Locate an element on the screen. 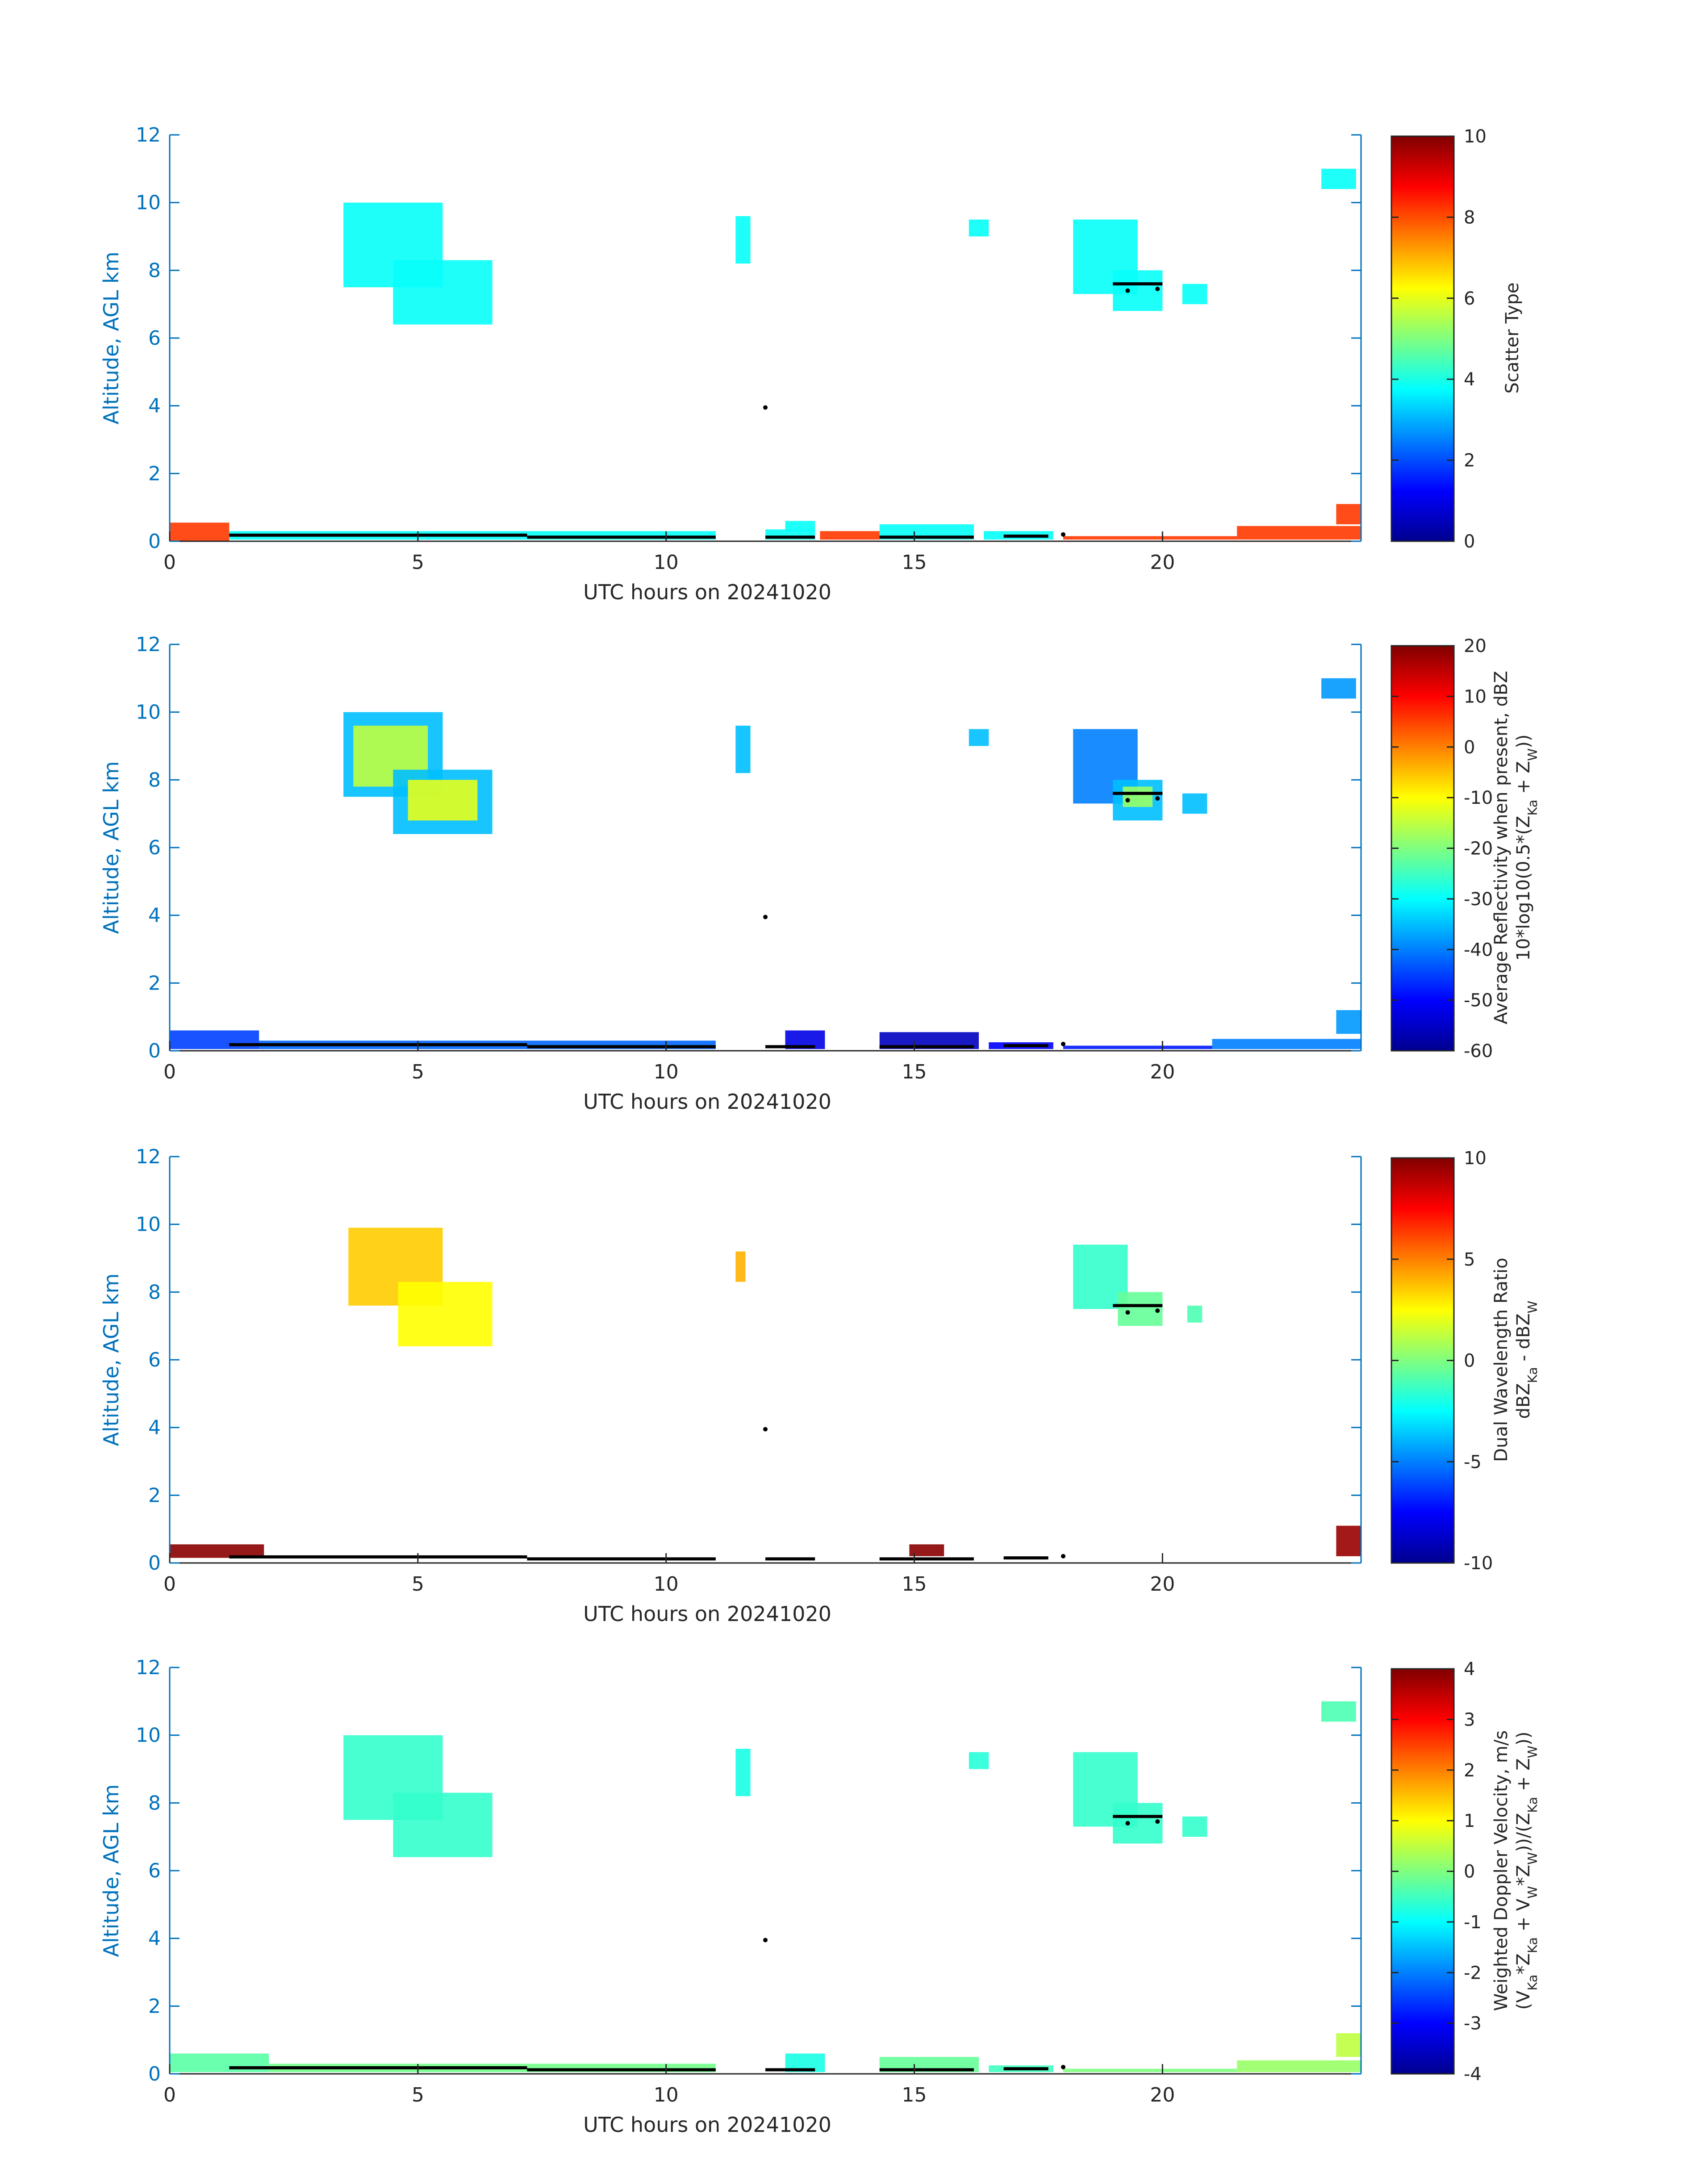  colorbar-label: dBZKa - dBZW is located at coordinates (1526, 1360).